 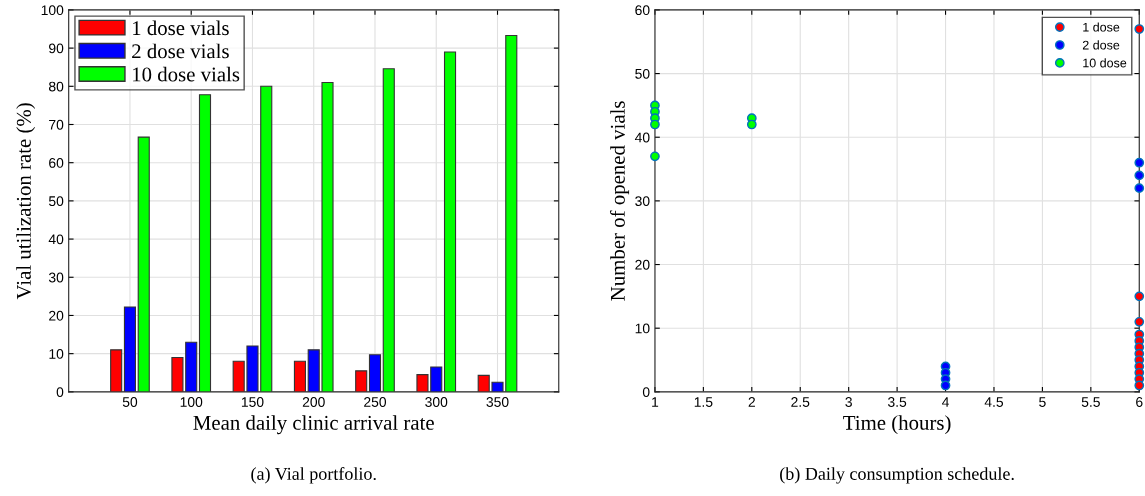 What do you see at coordinates (26, 201) in the screenshot?
I see `y-axis-title: Vial utilization rate (%)` at bounding box center [26, 201].